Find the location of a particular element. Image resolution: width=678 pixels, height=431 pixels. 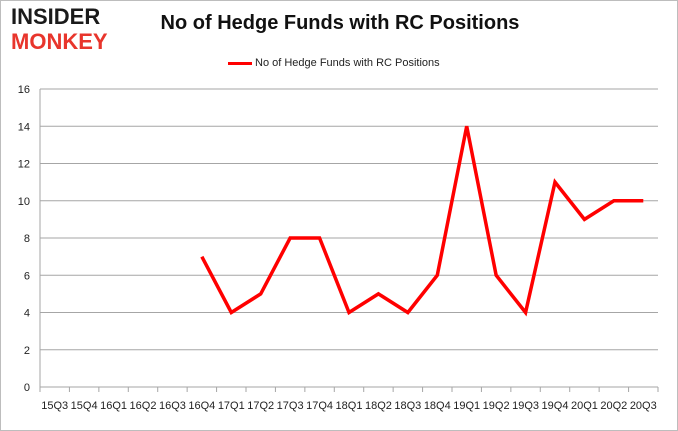

y-tick-label-0: 0 is located at coordinates (27, 388).